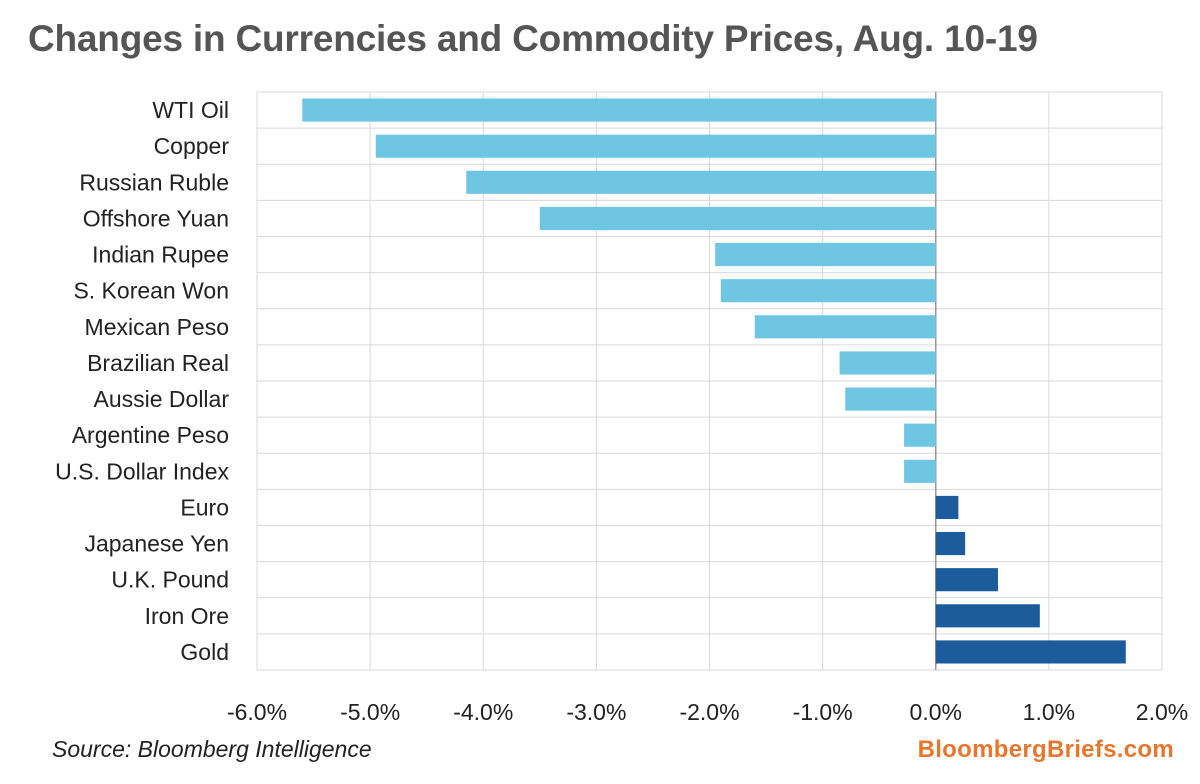 The height and width of the screenshot is (784, 1200). What do you see at coordinates (1162, 712) in the screenshot?
I see `x-tick-label: 2.0%` at bounding box center [1162, 712].